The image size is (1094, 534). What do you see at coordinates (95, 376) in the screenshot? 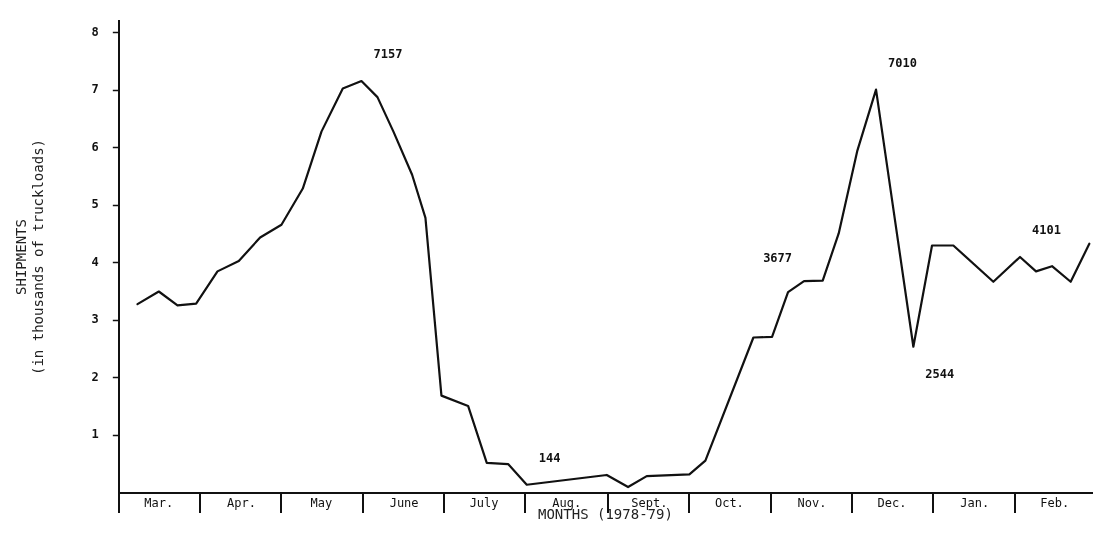
I see `y-tick-label: 2` at bounding box center [95, 376].